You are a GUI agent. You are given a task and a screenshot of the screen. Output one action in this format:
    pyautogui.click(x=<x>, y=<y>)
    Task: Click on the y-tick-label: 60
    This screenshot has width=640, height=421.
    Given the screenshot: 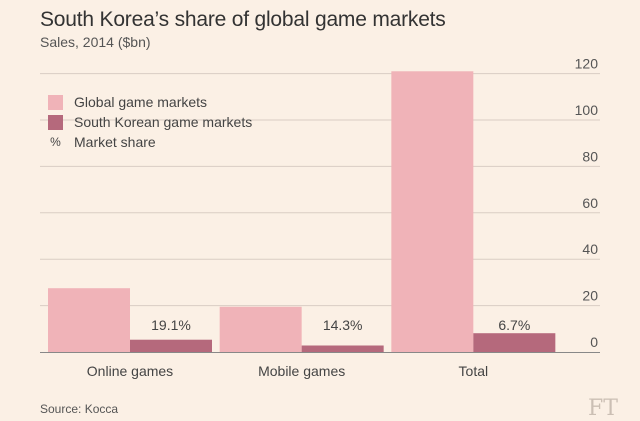 What is the action you would take?
    pyautogui.click(x=590, y=203)
    